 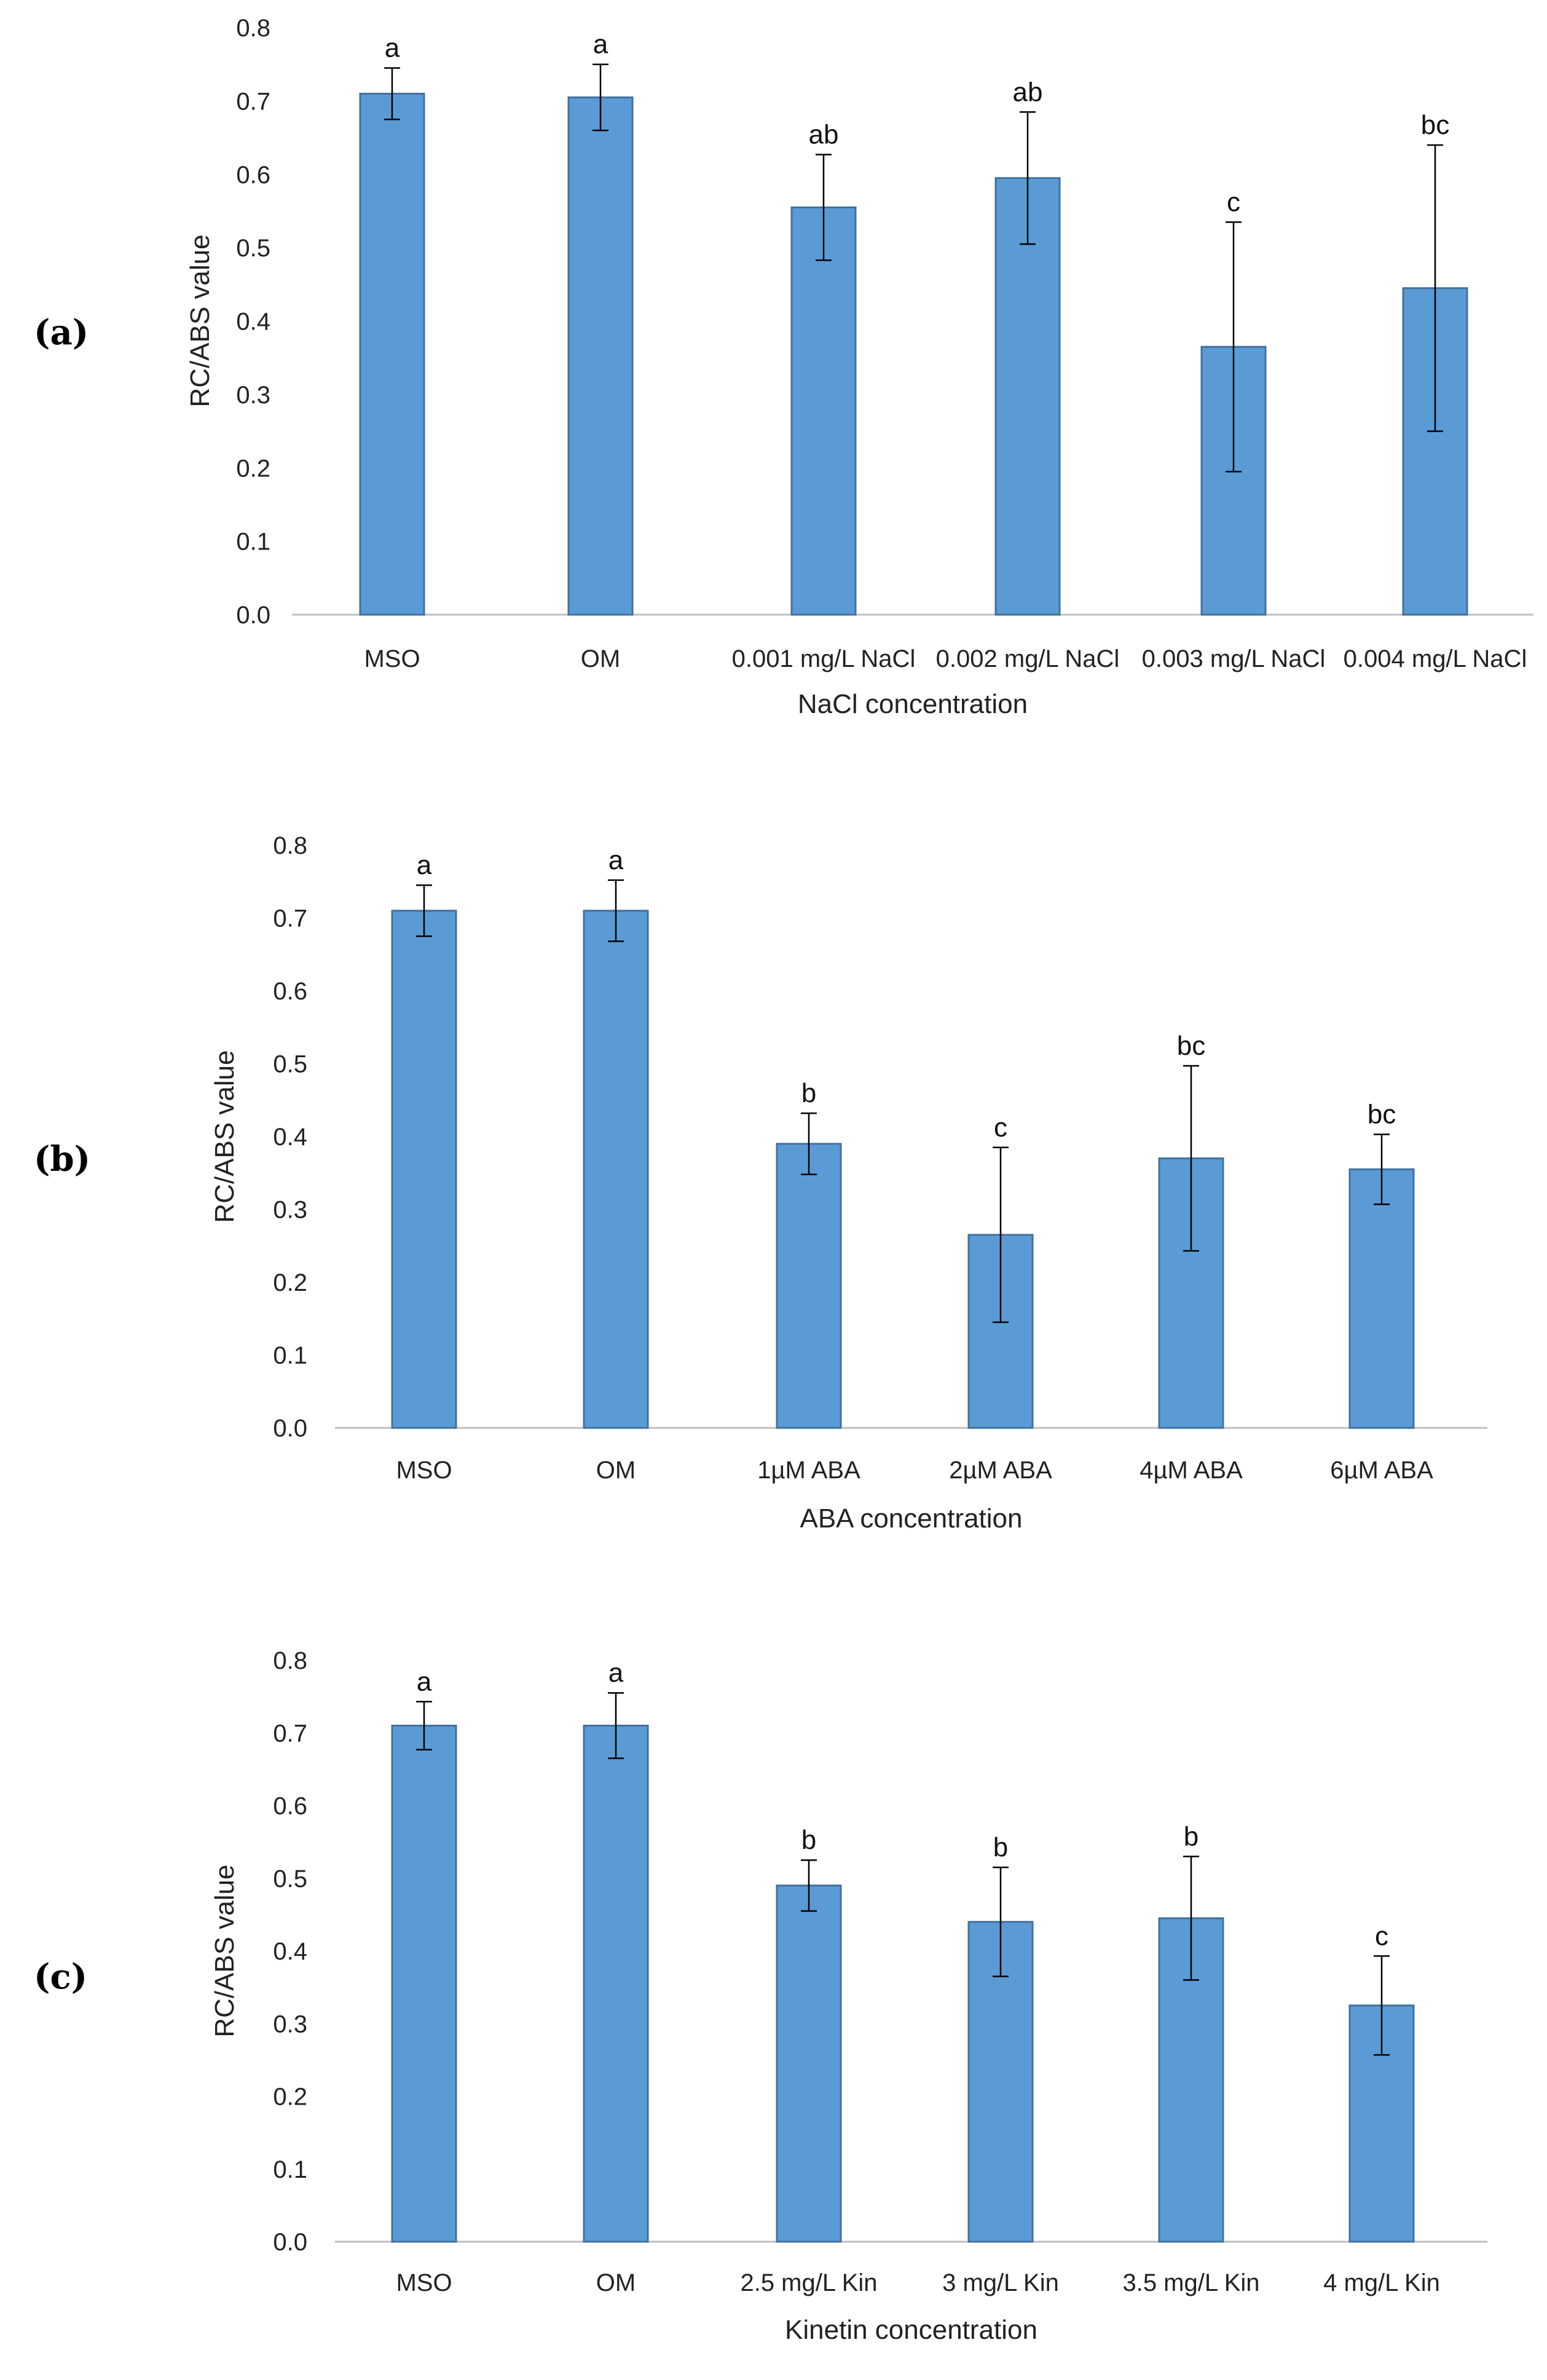 What do you see at coordinates (1381, 1470) in the screenshot?
I see `x-category-label: 6µM ABA` at bounding box center [1381, 1470].